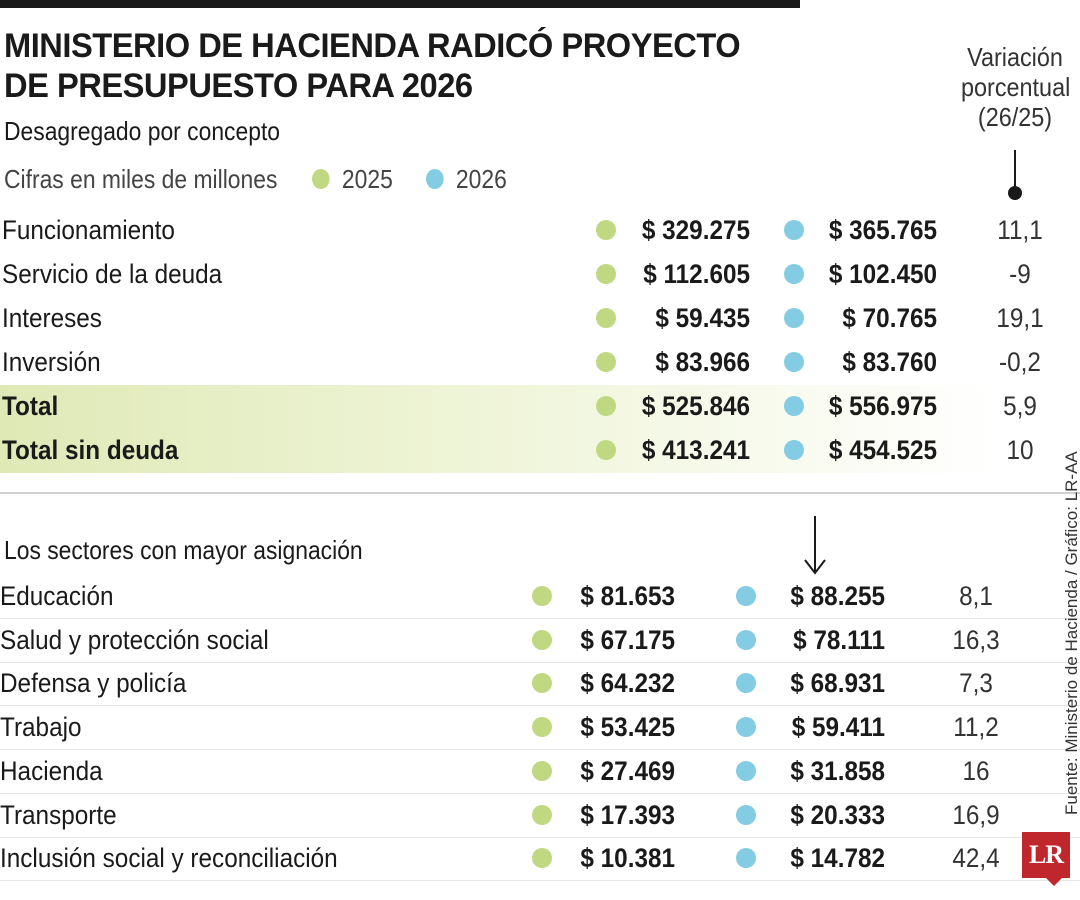  I want to click on variation-value: -9, so click(1020, 274).